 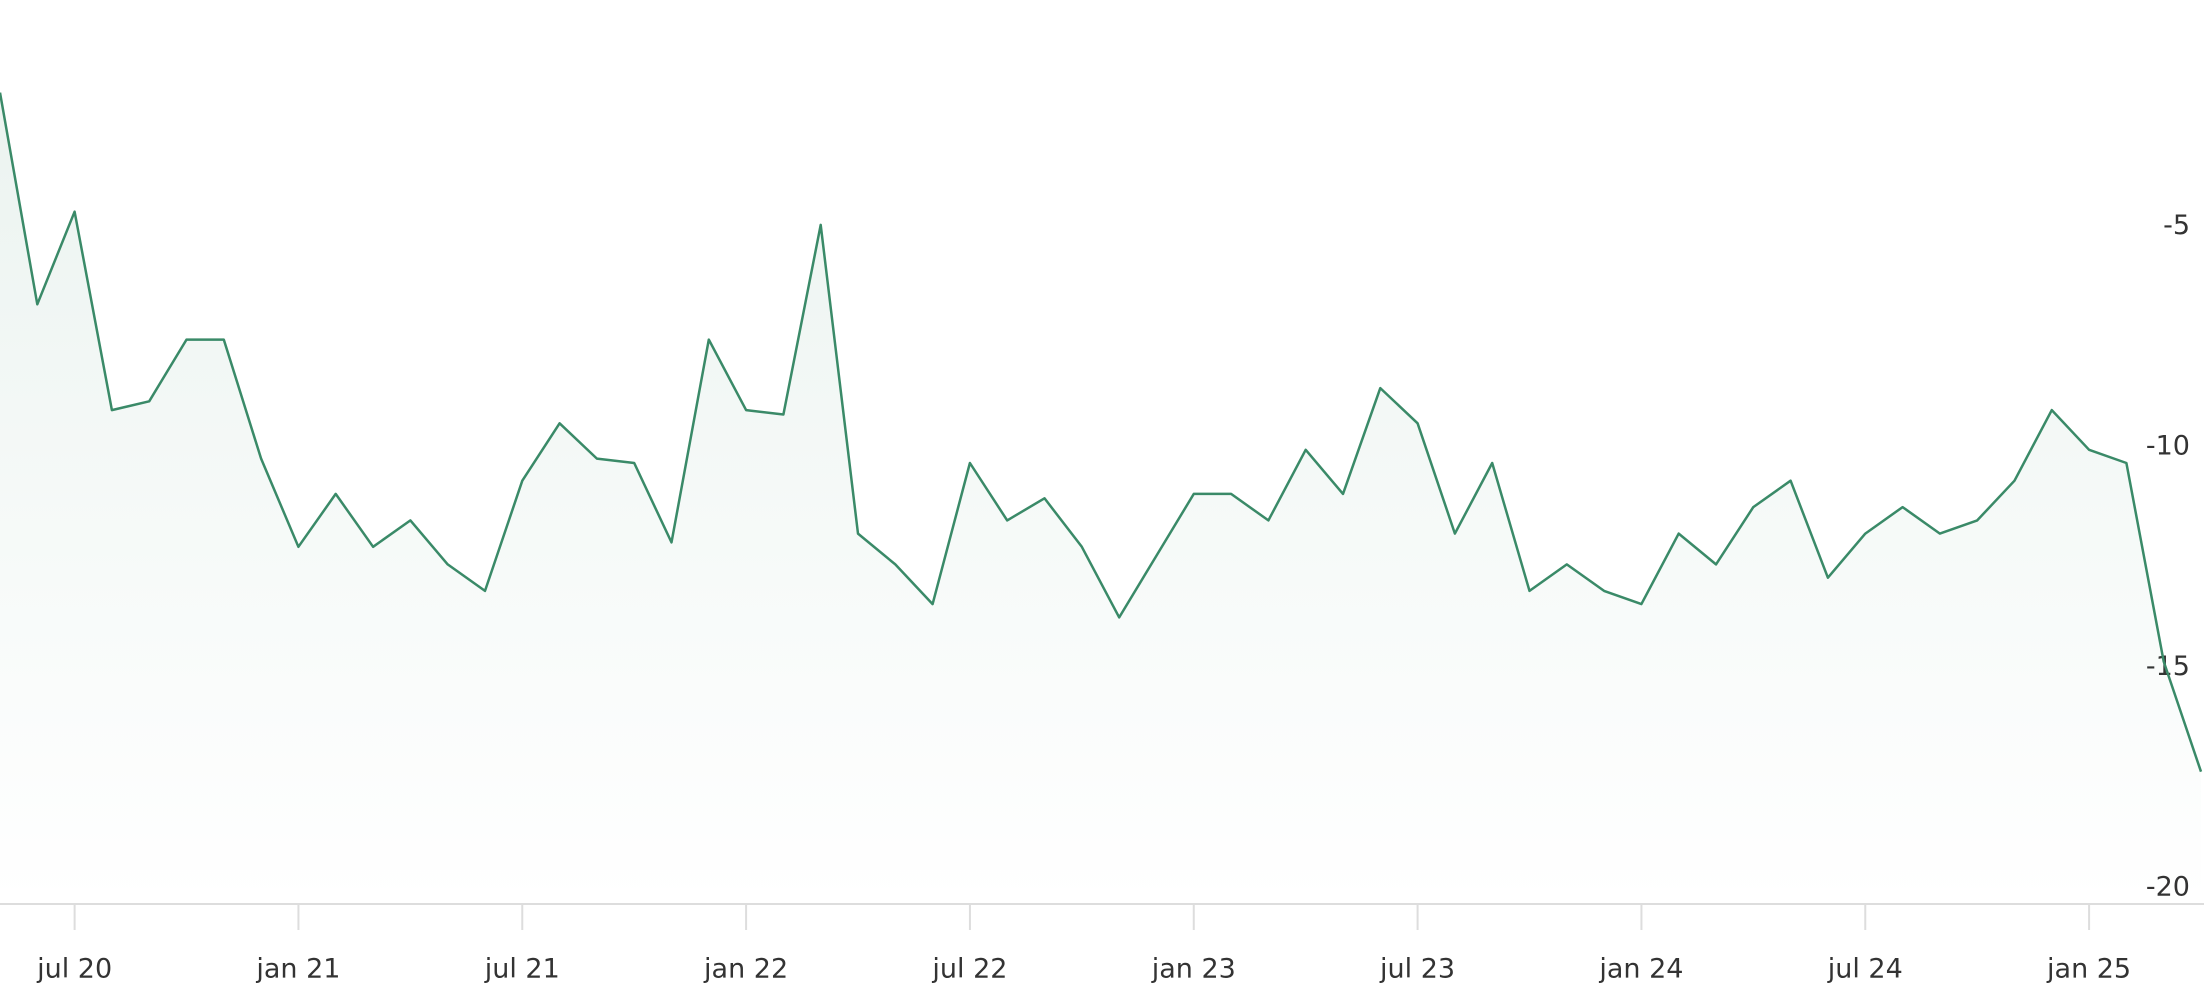 What do you see at coordinates (969, 969) in the screenshot?
I see `x-tick-label: jul 22` at bounding box center [969, 969].